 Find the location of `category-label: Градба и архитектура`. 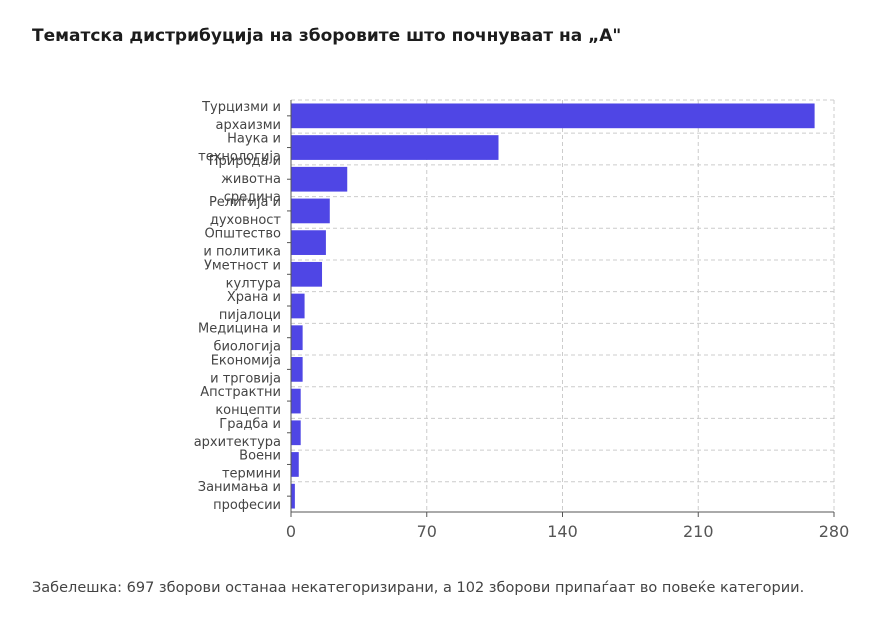

category-label: Градба и архитектура is located at coordinates (237, 433).